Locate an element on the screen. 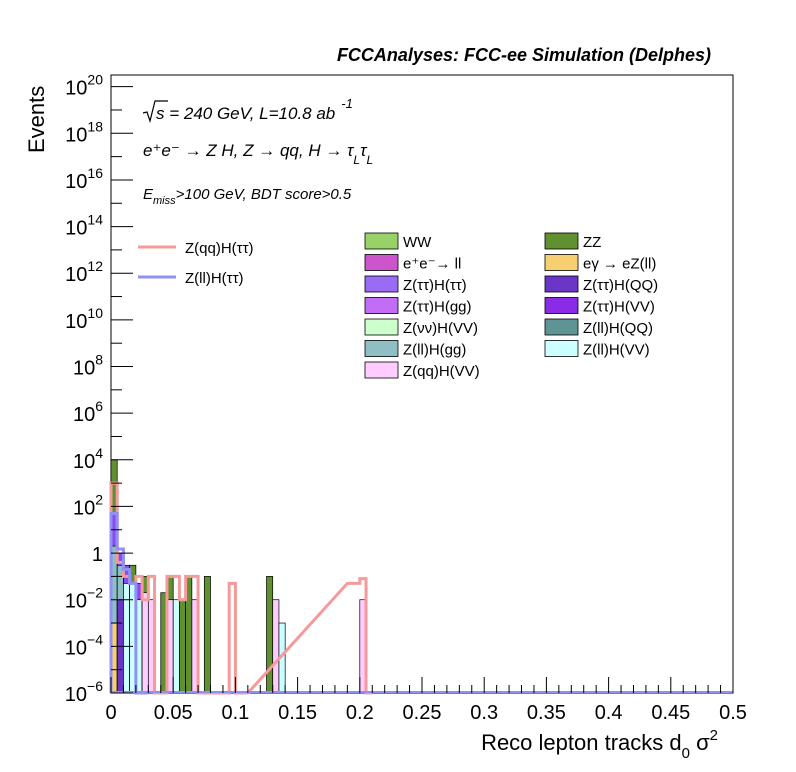  legend-fill-label-3: eγ → eZ(ll) is located at coordinates (619, 264).